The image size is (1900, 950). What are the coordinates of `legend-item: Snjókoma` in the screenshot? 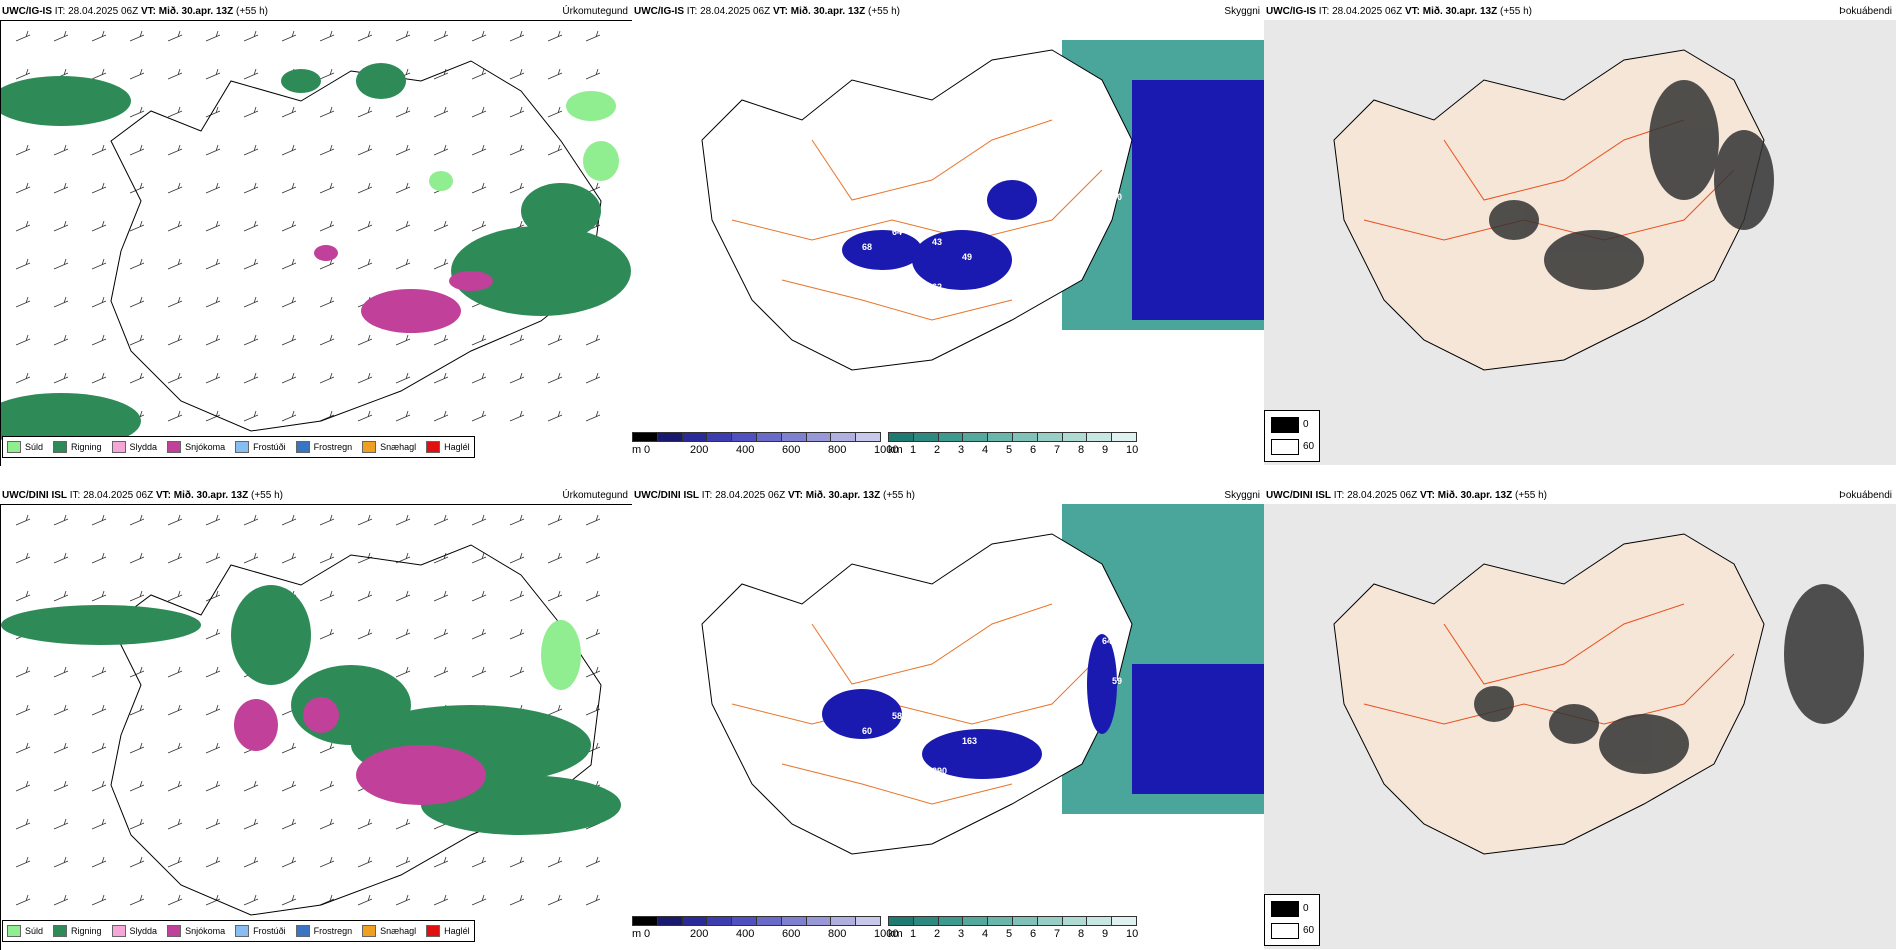 It's located at (196, 931).